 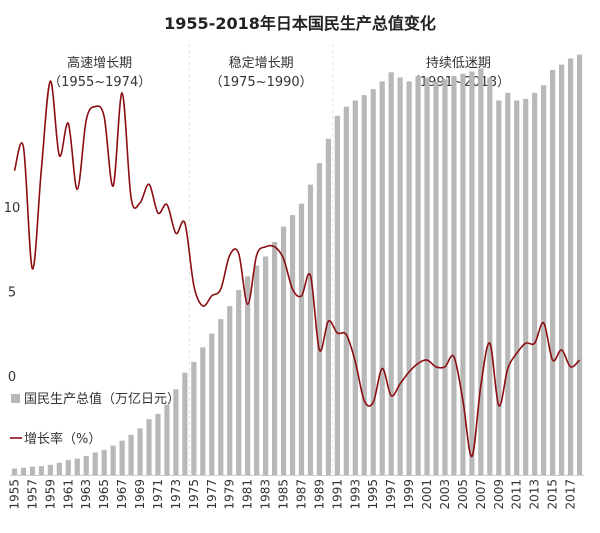 I want to click on x-tick-label: 1997, so click(x=391, y=494).